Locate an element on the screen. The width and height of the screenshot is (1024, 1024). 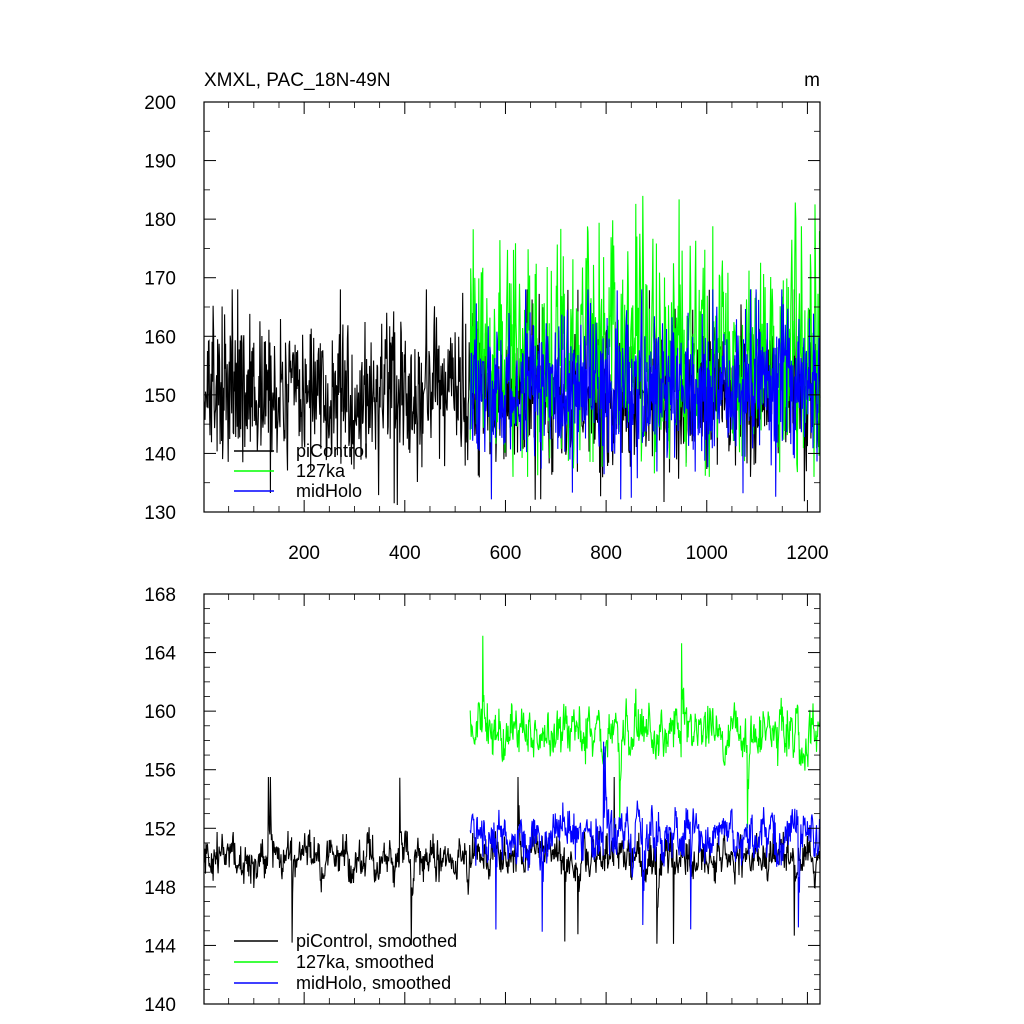
y-tick-label: 170 is located at coordinates (160, 279).